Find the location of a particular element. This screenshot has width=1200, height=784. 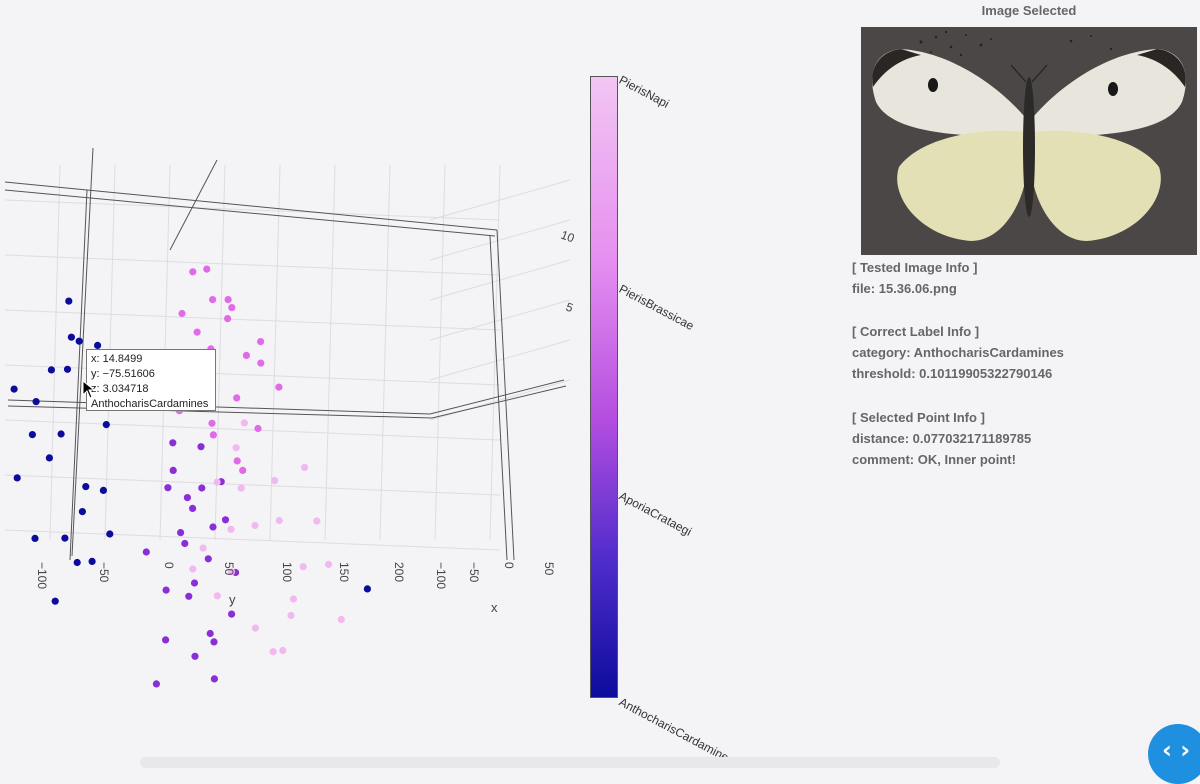

horizontal-scrollbar is located at coordinates (570, 762).